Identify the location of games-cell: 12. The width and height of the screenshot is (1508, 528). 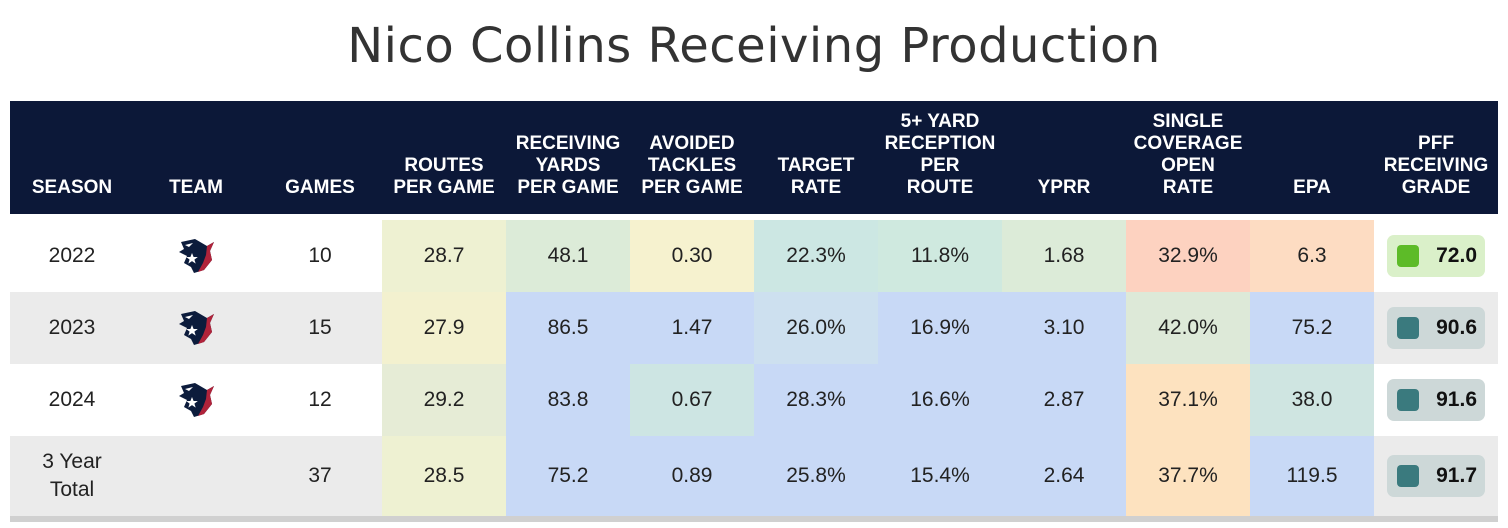
(320, 400).